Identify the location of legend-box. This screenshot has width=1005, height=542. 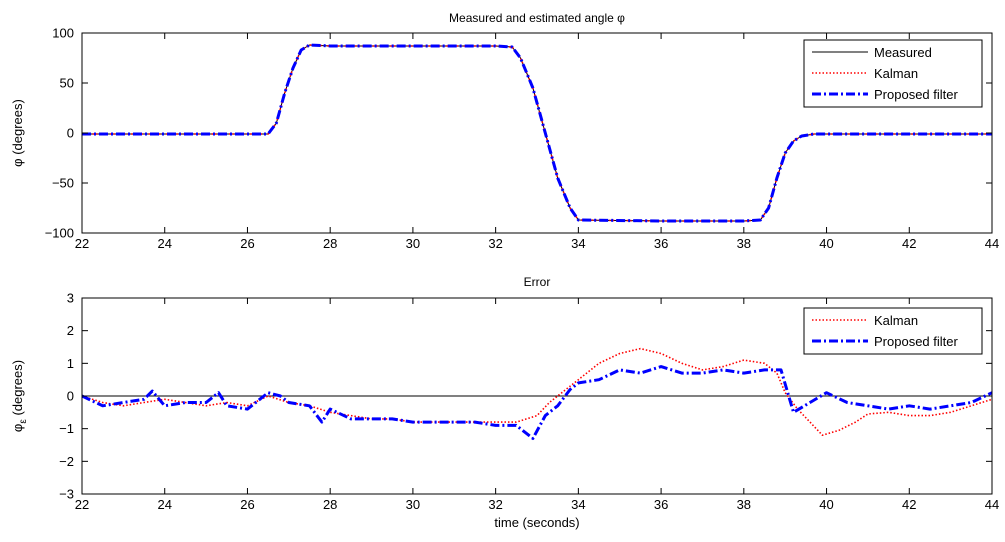
(893, 331).